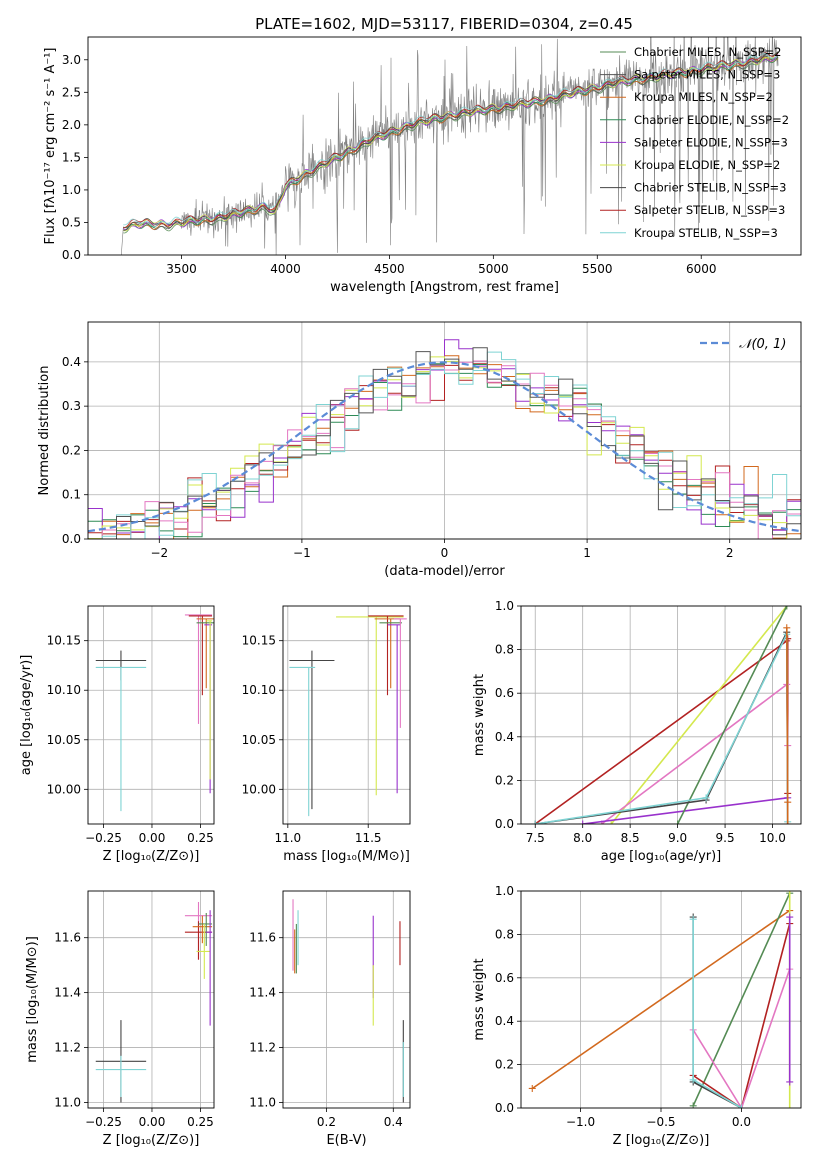  I want to click on y-tick-label: 0.2, so click(504, 780).